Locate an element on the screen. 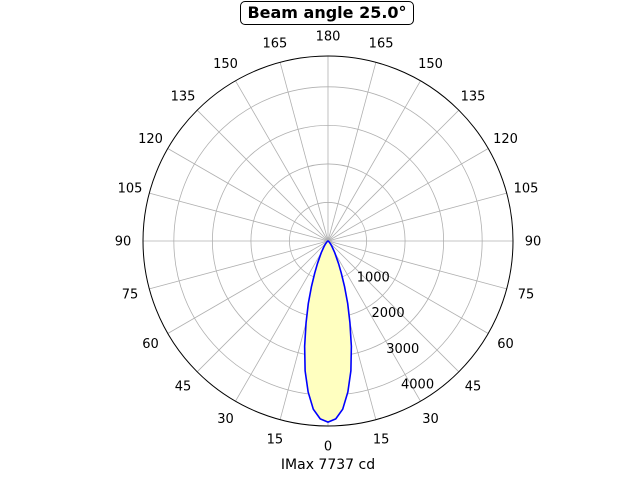 The width and height of the screenshot is (640, 480). series-layer is located at coordinates (328, 331).